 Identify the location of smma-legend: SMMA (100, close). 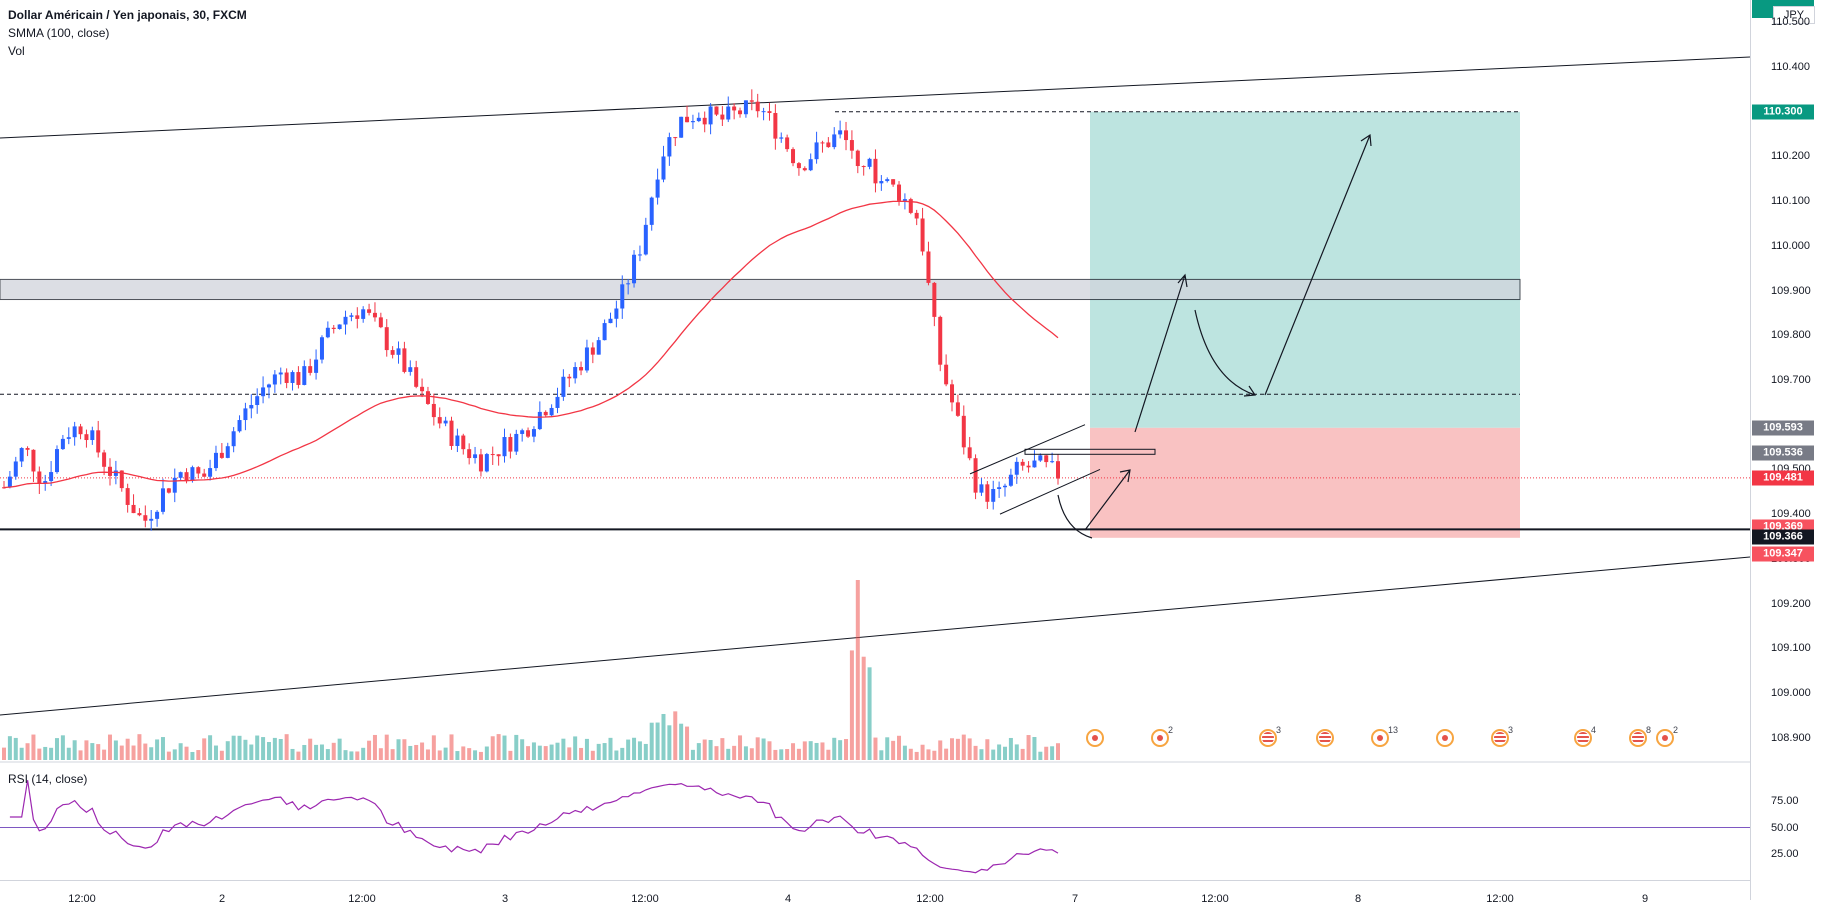
(59, 33).